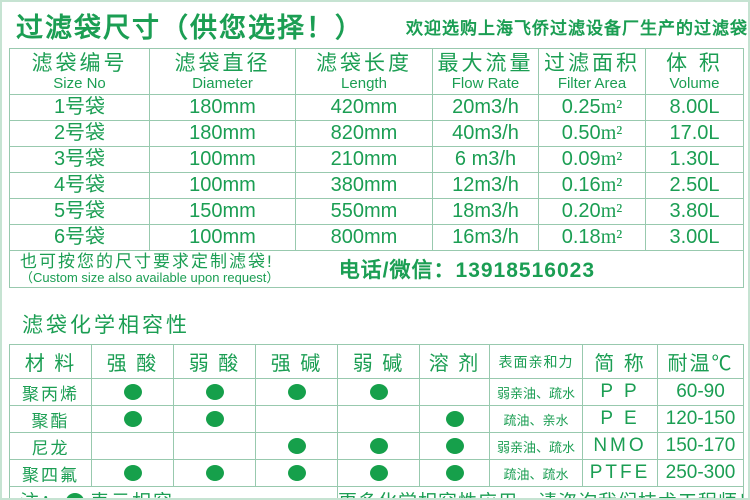 This screenshot has width=750, height=500. Describe the element at coordinates (50, 446) in the screenshot. I see `material-name: 尼龙` at that location.